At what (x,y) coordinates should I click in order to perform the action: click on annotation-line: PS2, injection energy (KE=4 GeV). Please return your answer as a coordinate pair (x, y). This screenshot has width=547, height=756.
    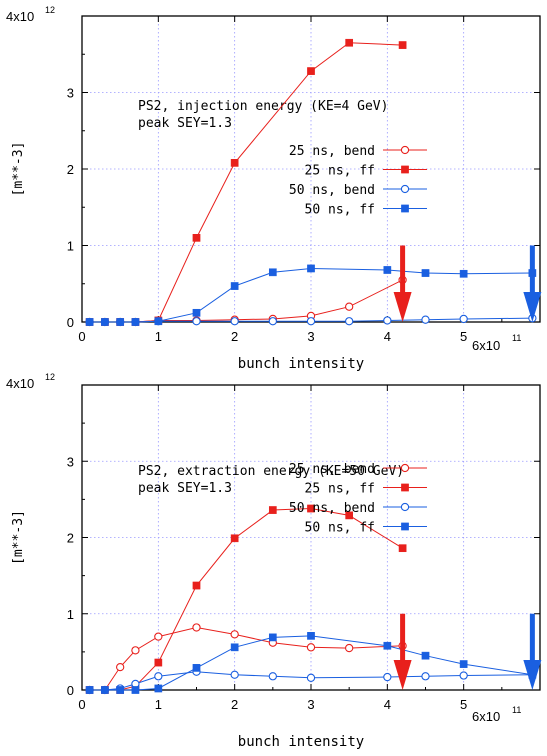
    Looking at the image, I should click on (263, 106).